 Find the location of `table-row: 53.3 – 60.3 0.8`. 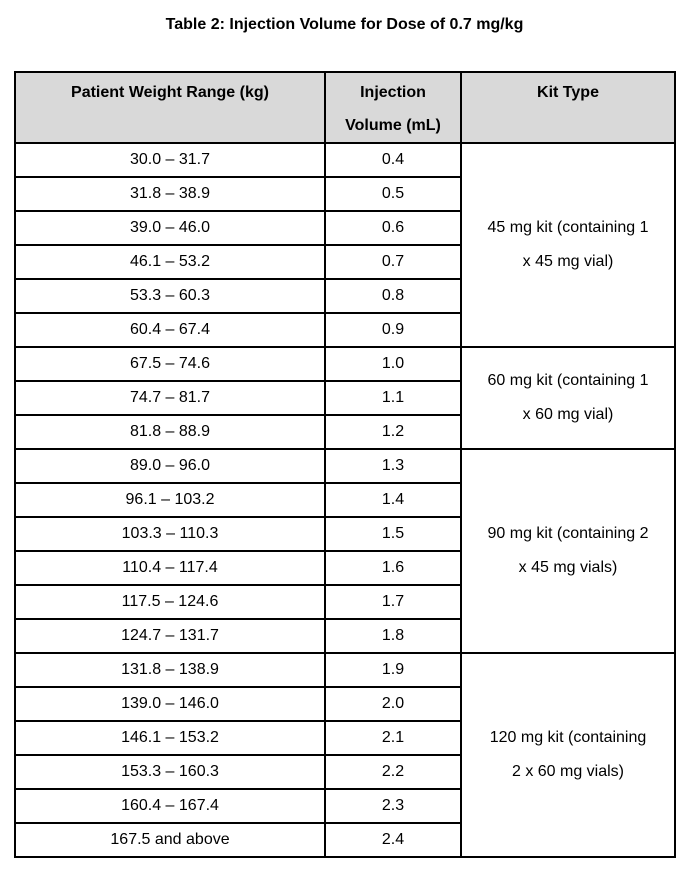

table-row: 53.3 – 60.3 0.8 is located at coordinates (344, 296).